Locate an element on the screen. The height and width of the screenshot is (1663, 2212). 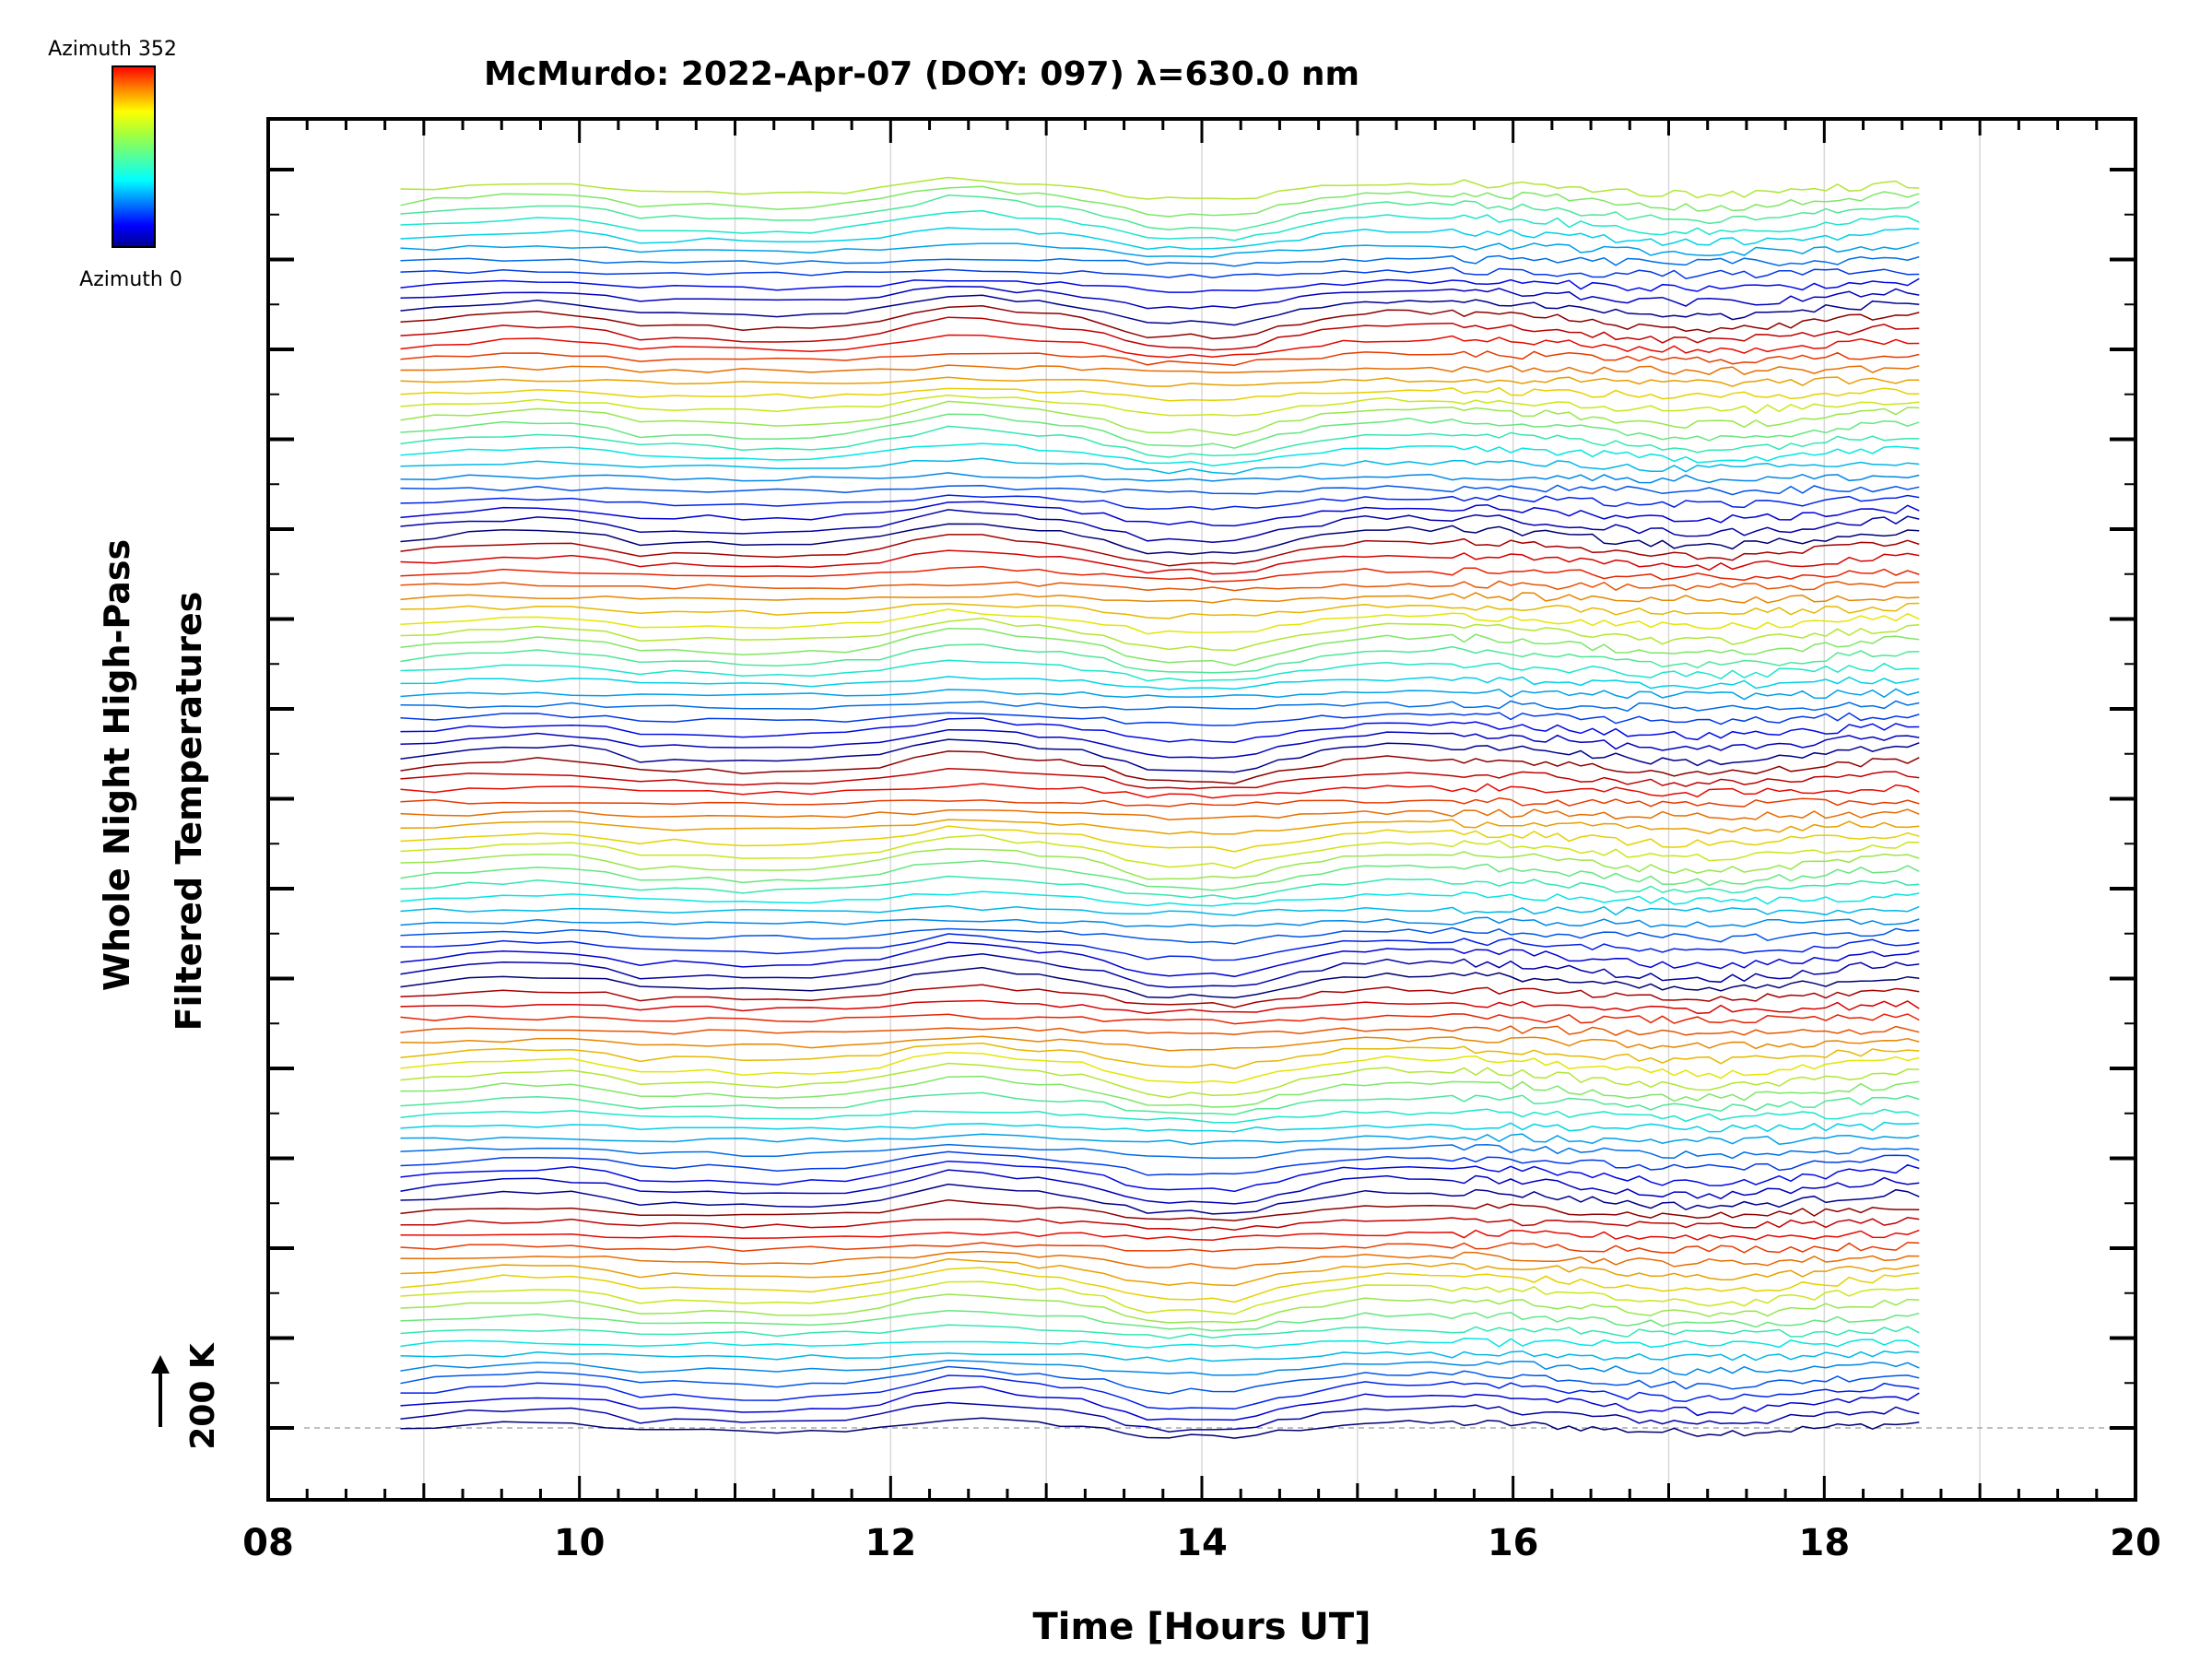
x-tick-label: 20 is located at coordinates (2135, 1543).